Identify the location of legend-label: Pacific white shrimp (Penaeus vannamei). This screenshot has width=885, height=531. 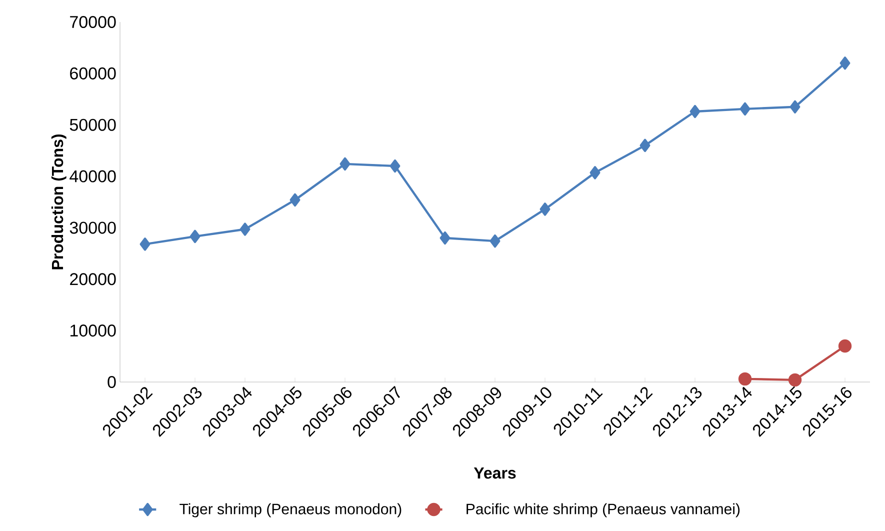
(603, 510).